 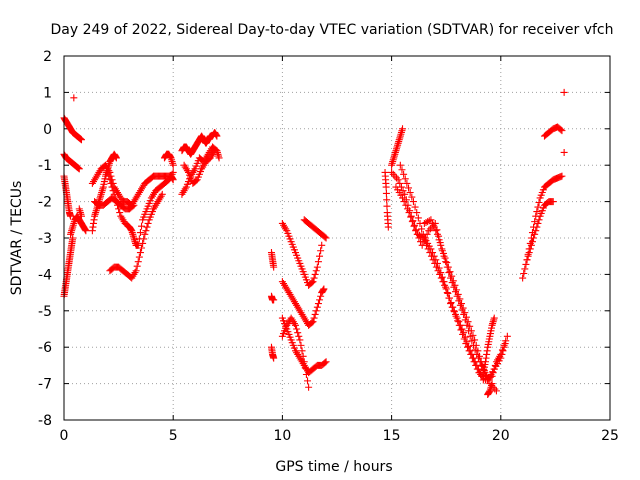 What do you see at coordinates (17, 238) in the screenshot?
I see `y-axis-label: SDTVAR / TECUs` at bounding box center [17, 238].